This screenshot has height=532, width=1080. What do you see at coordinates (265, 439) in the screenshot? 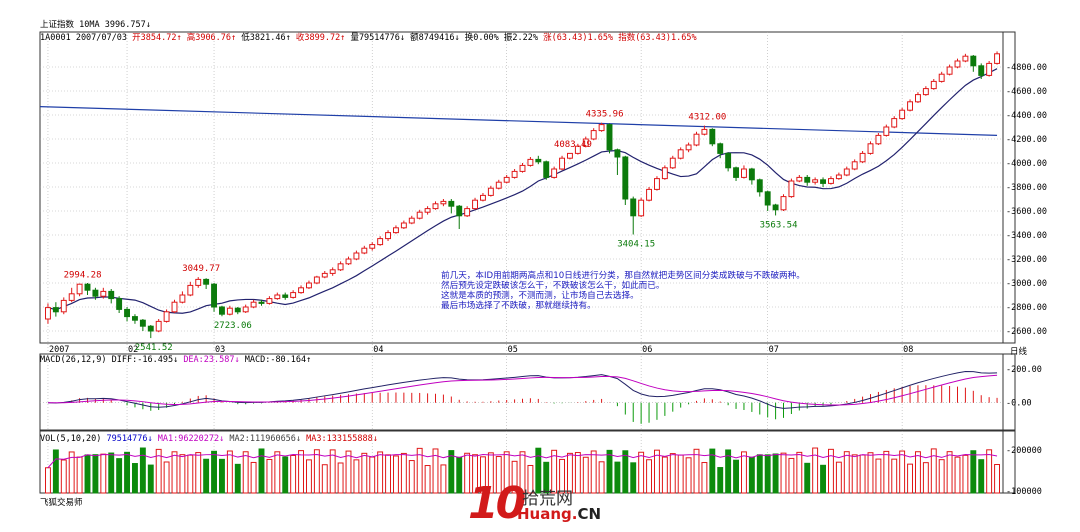
I see `vol-ma2: MA2:111960656↓` at bounding box center [265, 439].